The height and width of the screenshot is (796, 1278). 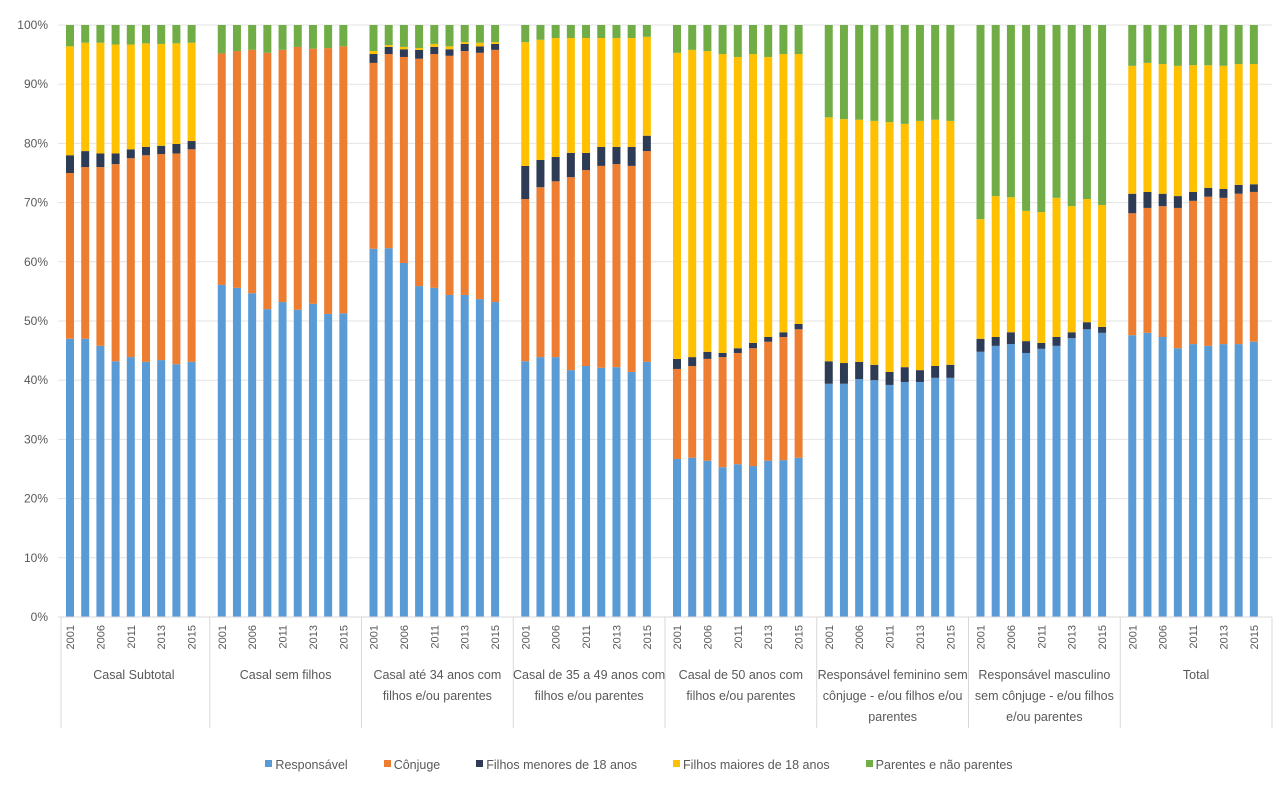 What do you see at coordinates (893, 675) in the screenshot?
I see `group-label: Responsável feminino sem` at bounding box center [893, 675].